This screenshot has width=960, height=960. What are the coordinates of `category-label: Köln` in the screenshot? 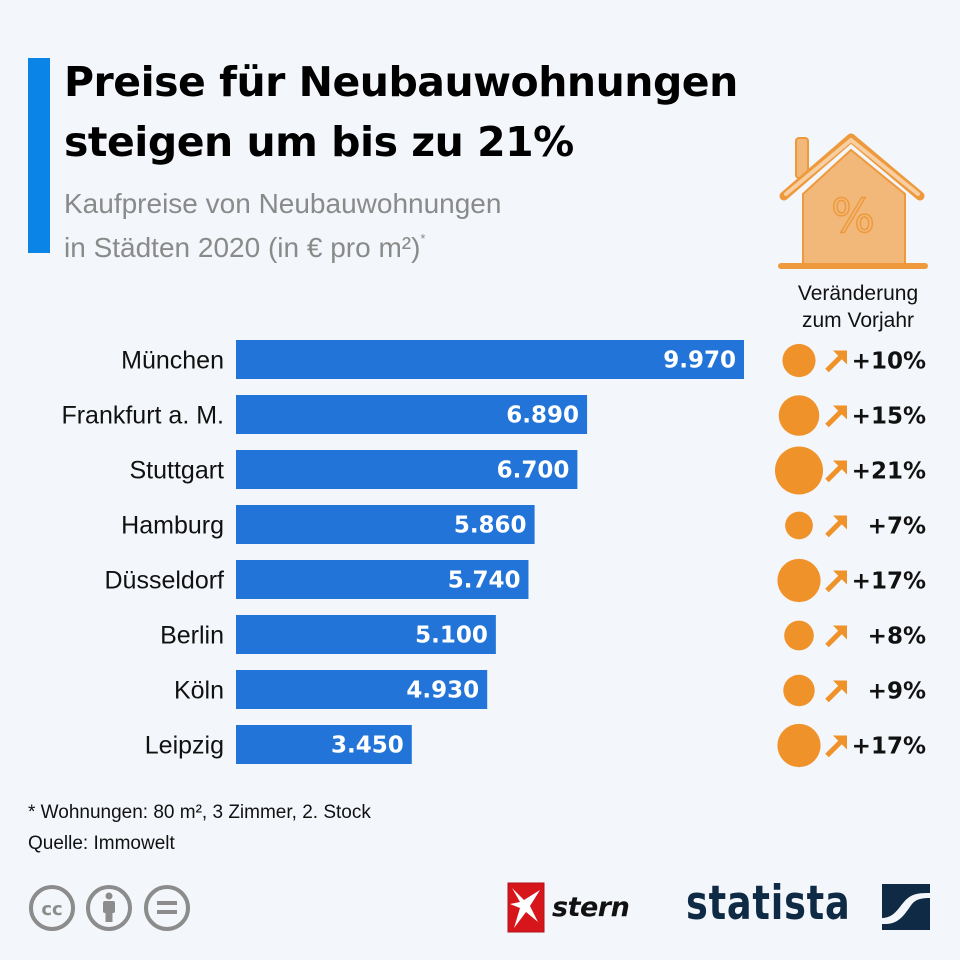 It's located at (199, 691).